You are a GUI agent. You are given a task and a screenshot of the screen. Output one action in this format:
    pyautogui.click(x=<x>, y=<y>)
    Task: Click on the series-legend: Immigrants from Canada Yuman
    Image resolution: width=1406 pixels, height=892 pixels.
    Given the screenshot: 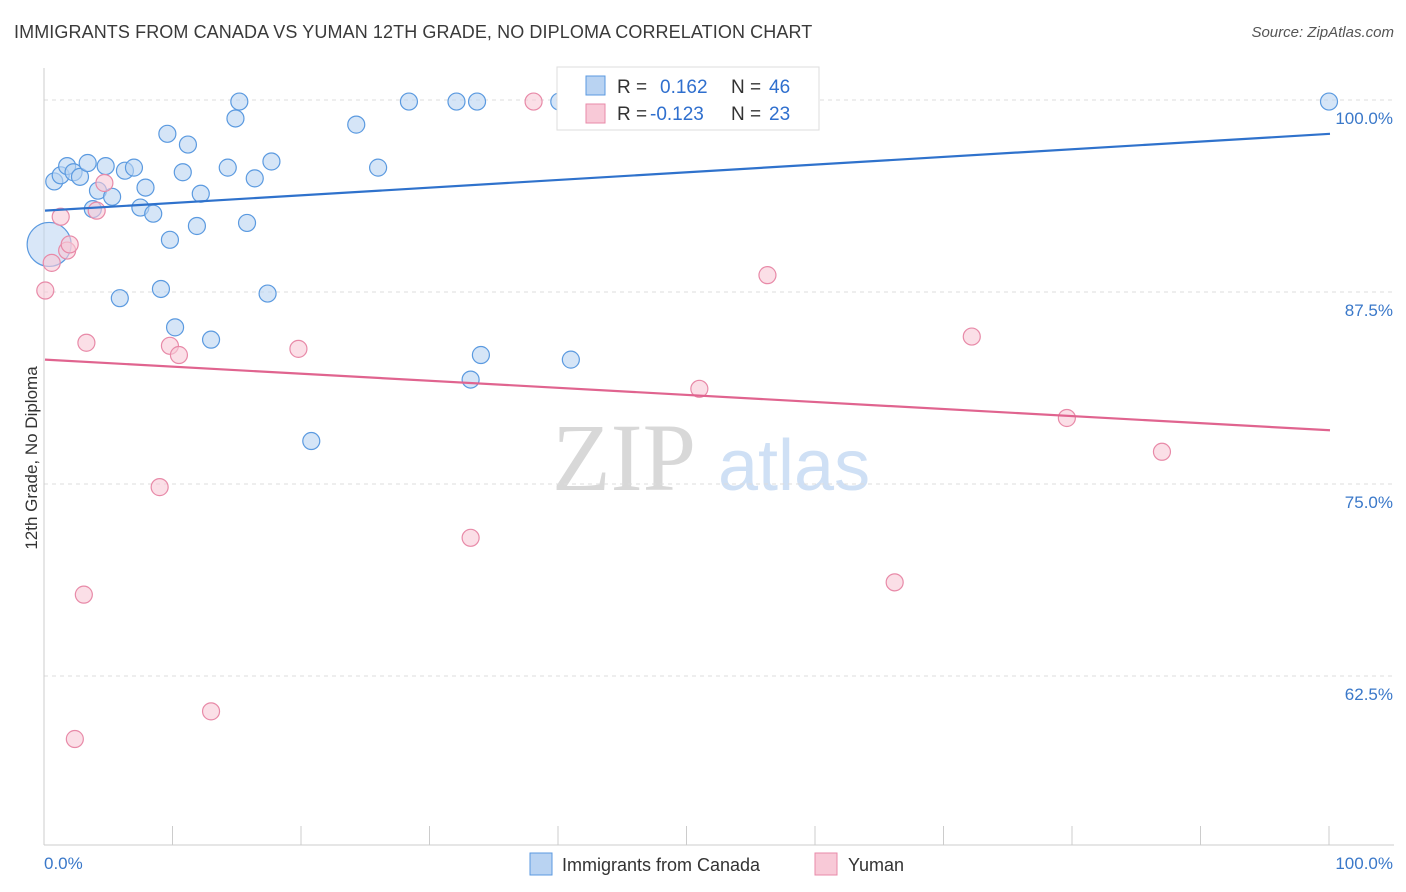 What is the action you would take?
    pyautogui.click(x=716, y=864)
    